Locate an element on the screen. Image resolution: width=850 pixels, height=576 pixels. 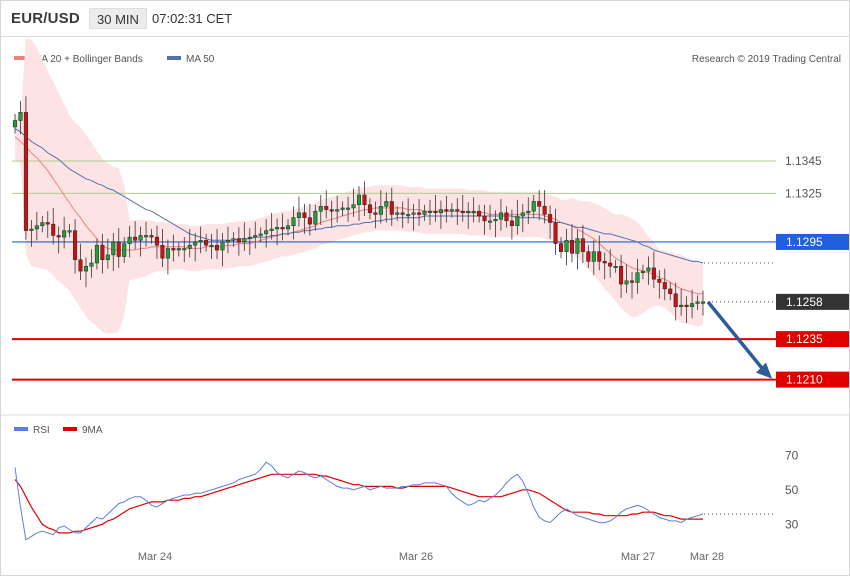
rsi-tick-70: 70 is located at coordinates (792, 455).